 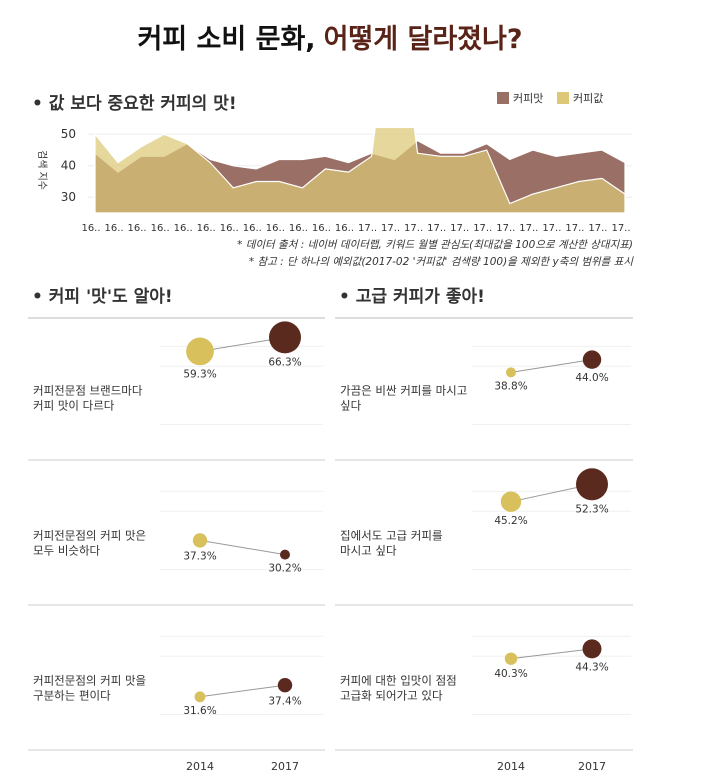 What do you see at coordinates (88, 391) in the screenshot?
I see `row-label: 커피전문점 브랜드마다` at bounding box center [88, 391].